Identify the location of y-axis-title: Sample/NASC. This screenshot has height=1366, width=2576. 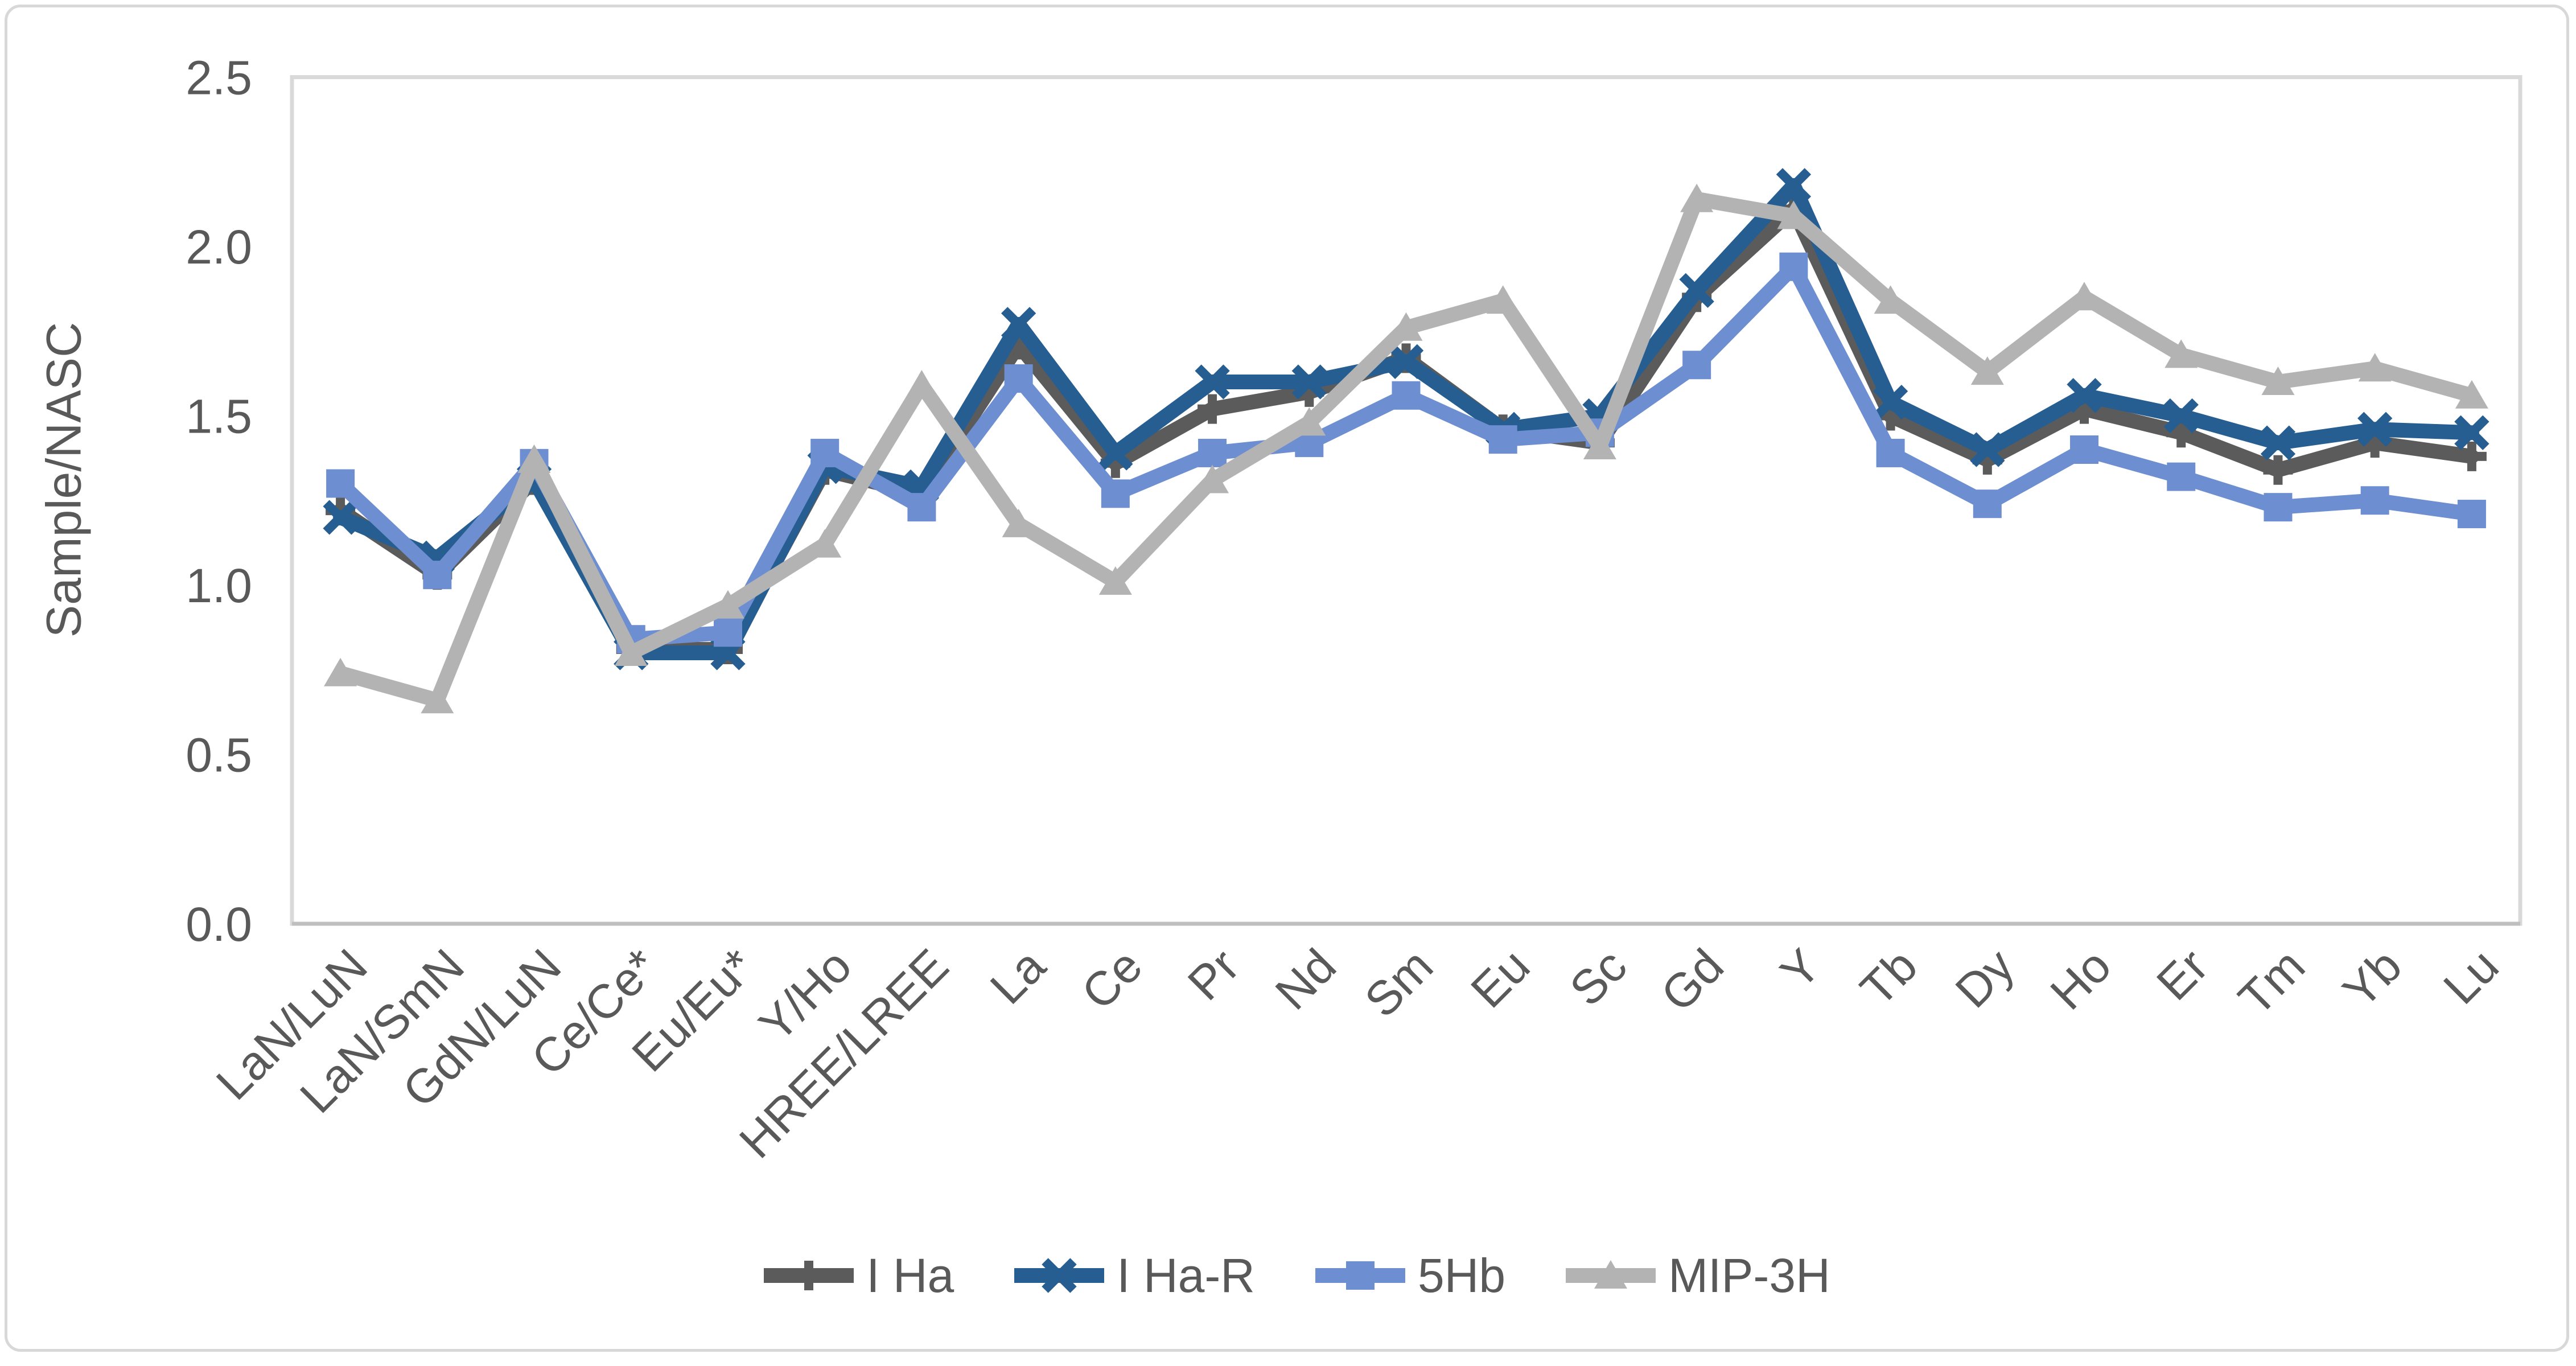
(64, 480).